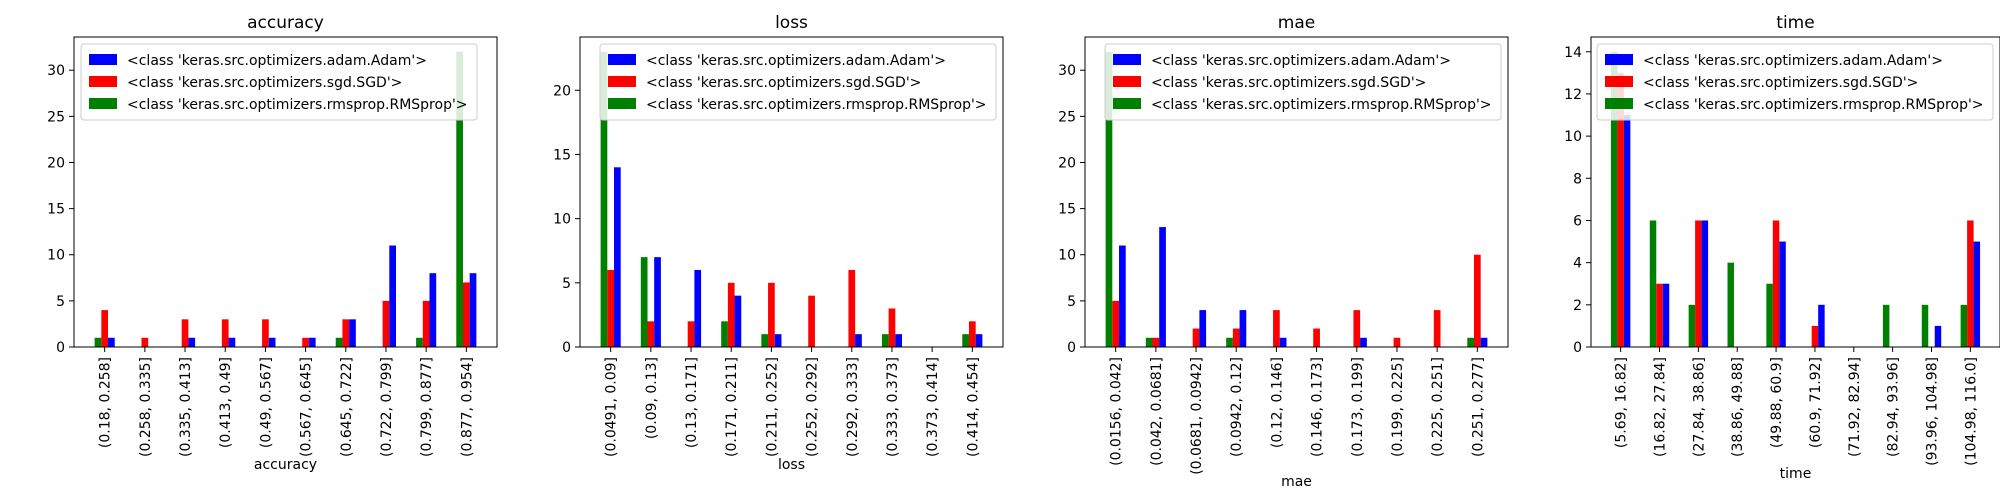 This screenshot has height=500, width=2000. I want to click on x-tick-label: (0.173, 0.199], so click(1358, 407).